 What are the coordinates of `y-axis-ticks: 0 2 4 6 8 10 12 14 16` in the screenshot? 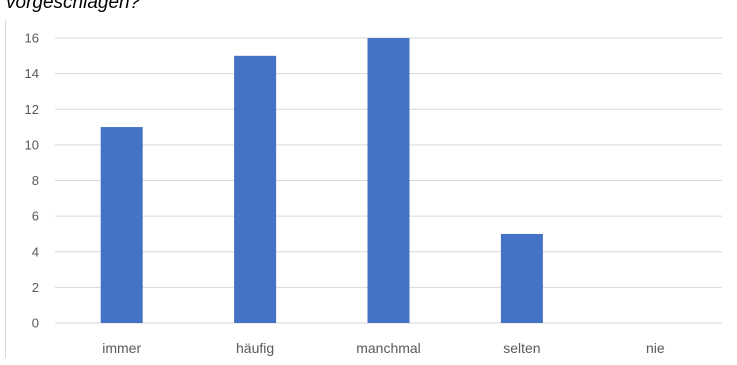 It's located at (32, 181).